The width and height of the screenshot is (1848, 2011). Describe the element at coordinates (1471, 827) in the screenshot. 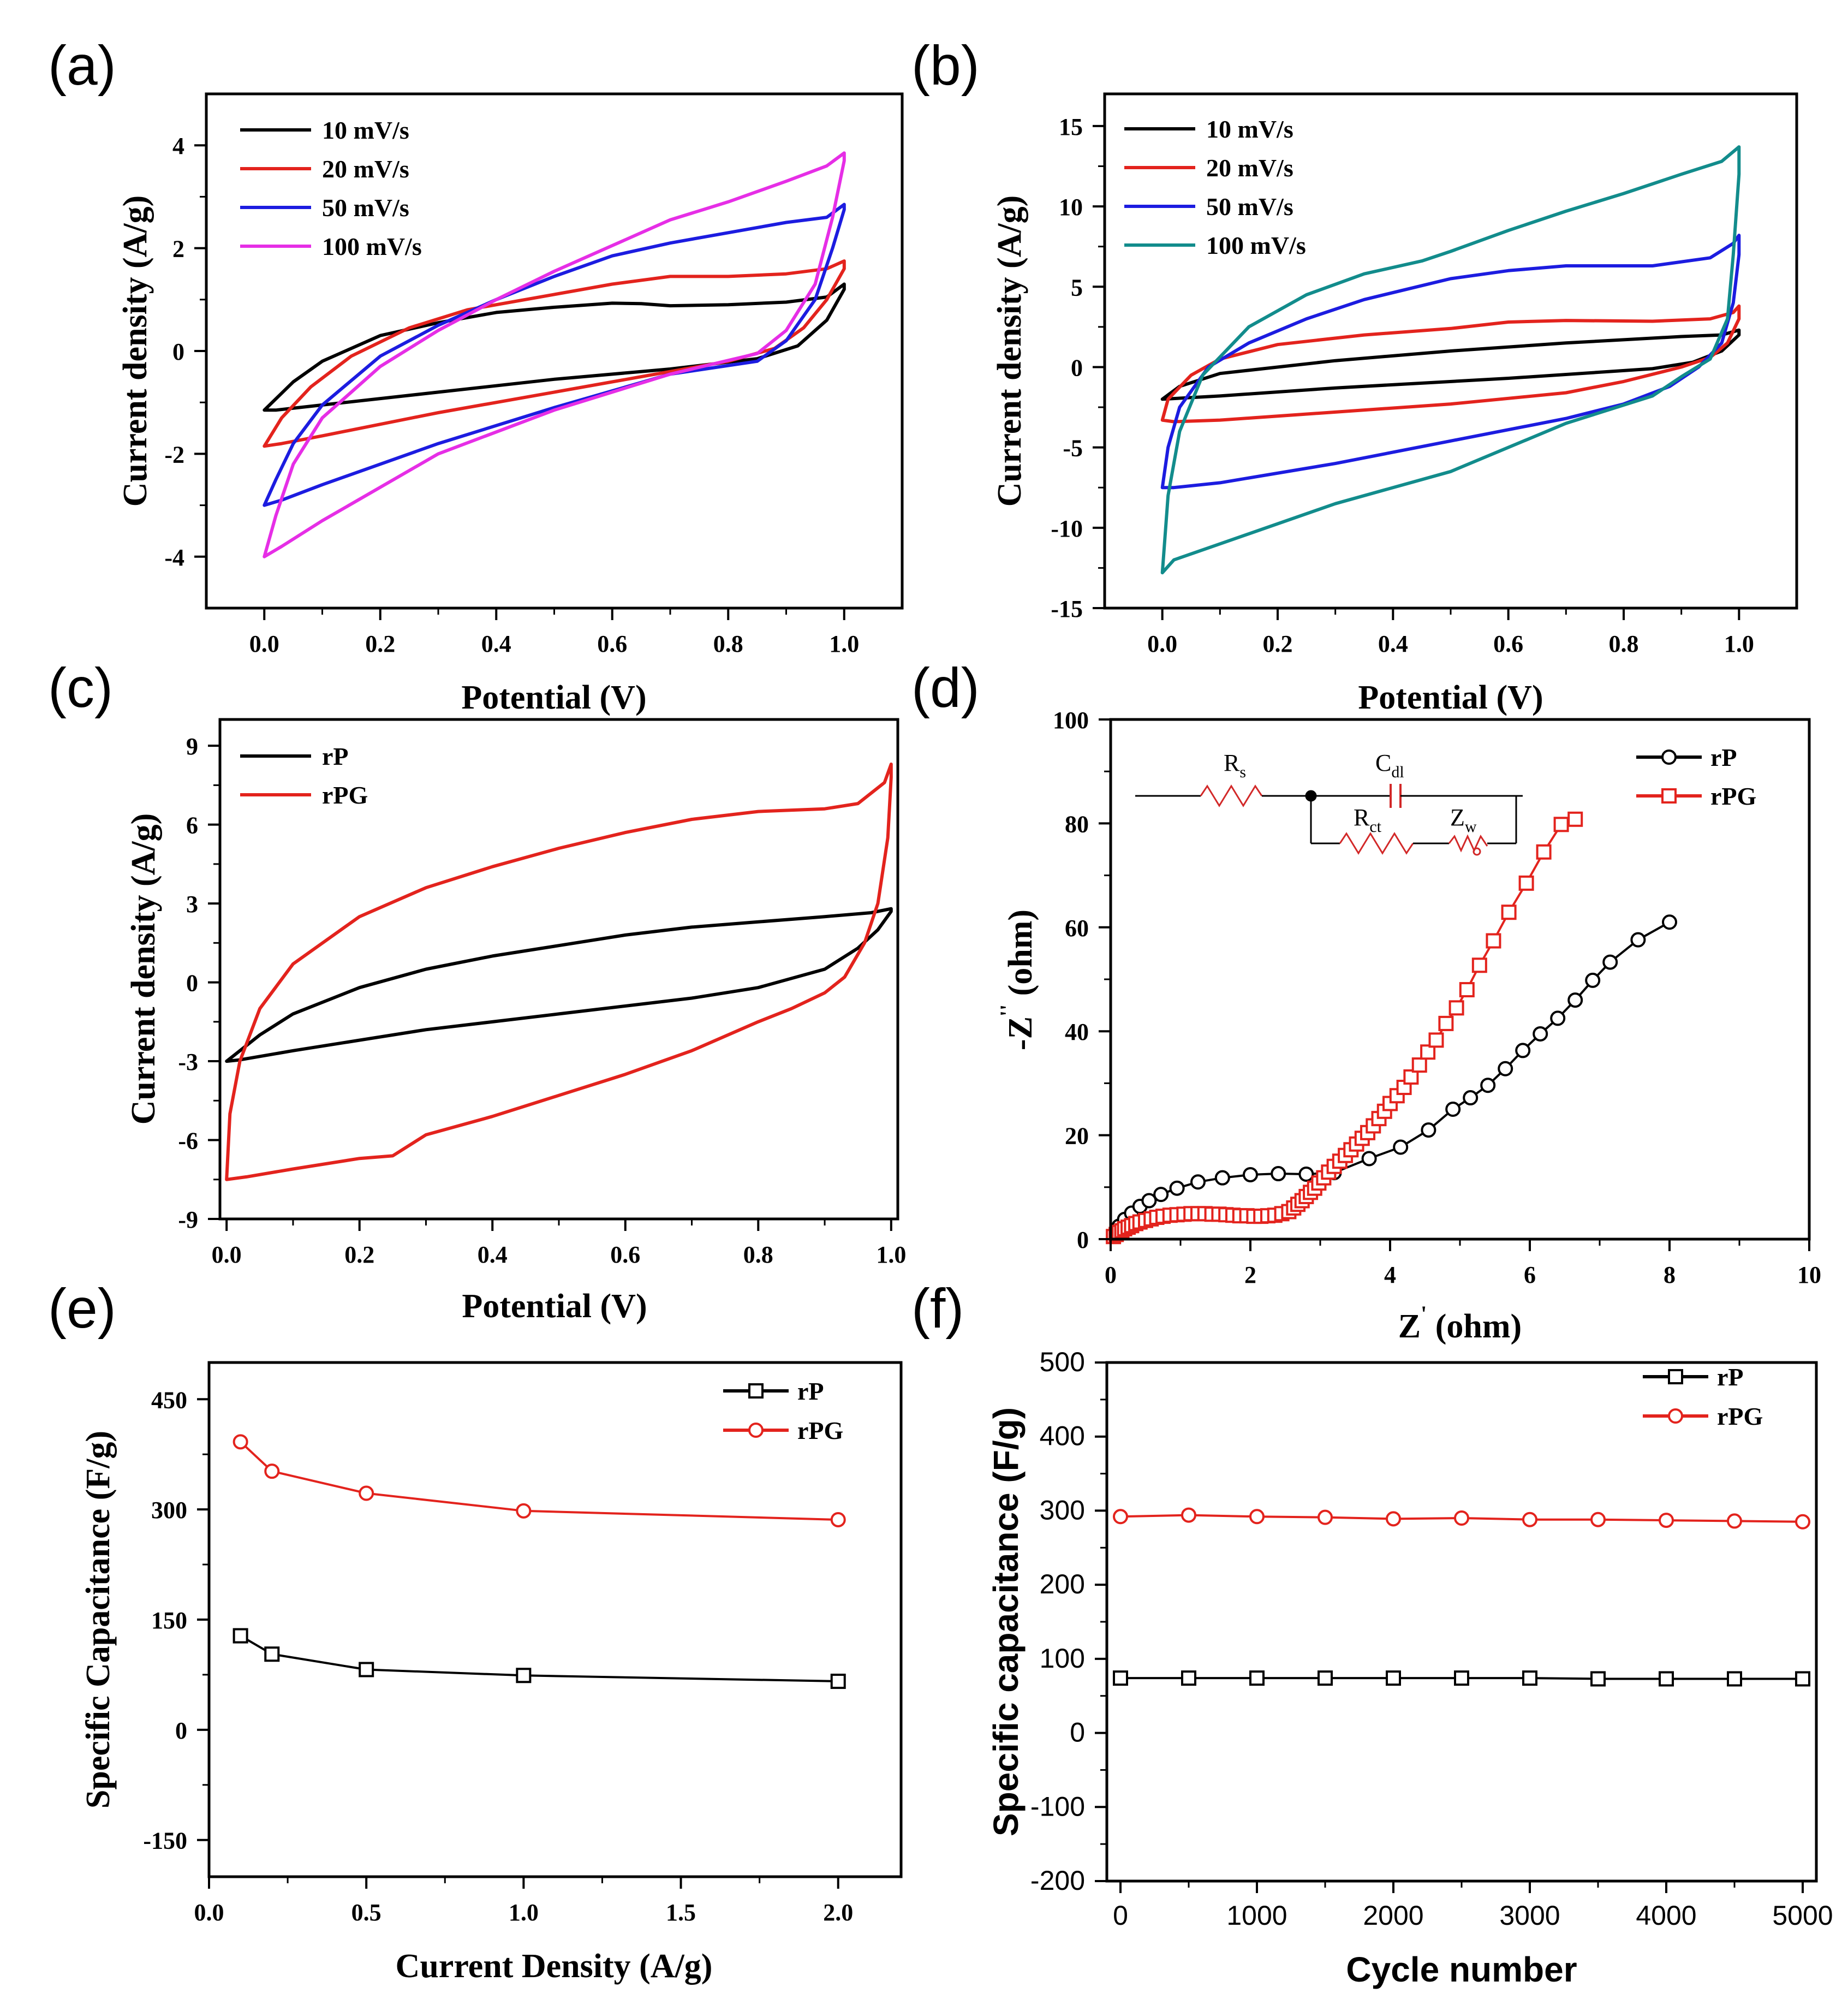

I see `circuit-label-zw-sub: w` at that location.